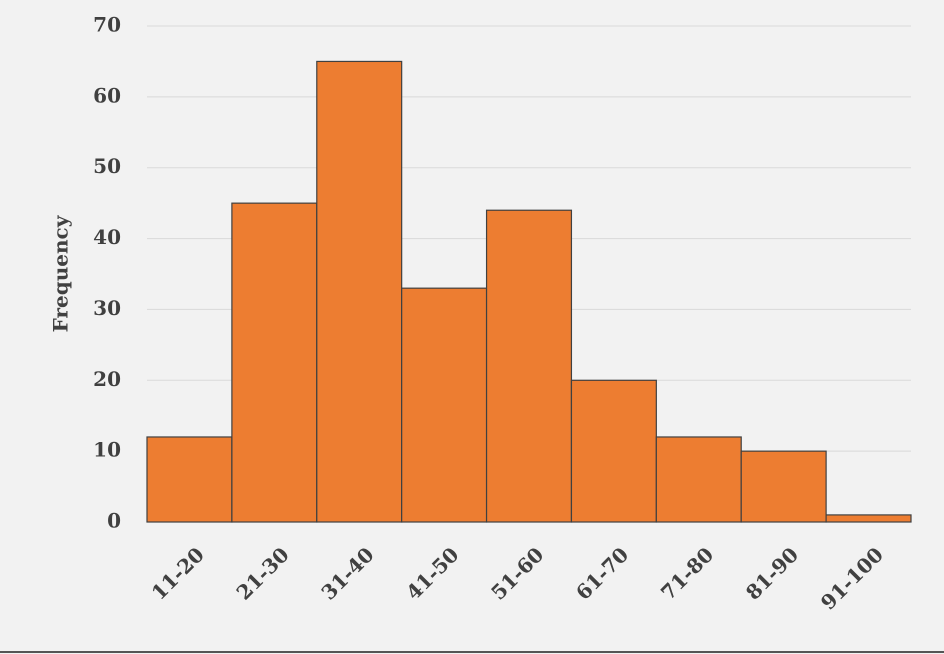  I want to click on y-tick-label: 30, so click(107, 308).